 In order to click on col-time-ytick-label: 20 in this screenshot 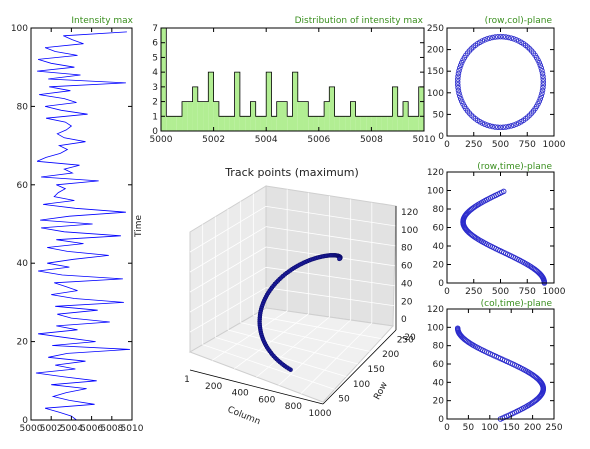, I will do `click(439, 402)`.